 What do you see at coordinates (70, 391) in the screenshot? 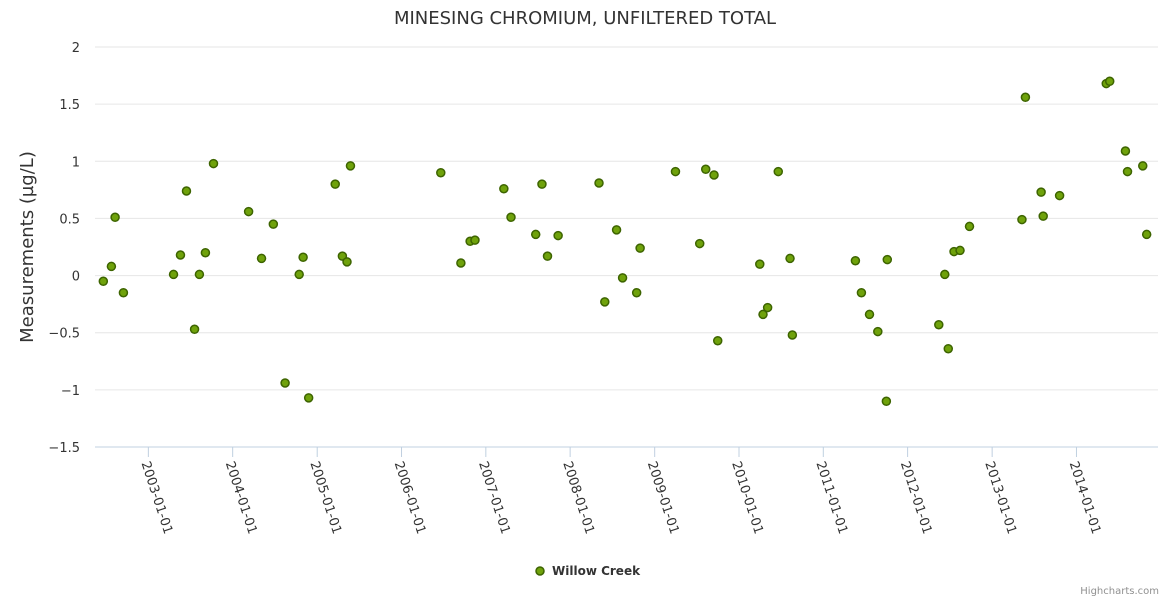
I see `y-tick-label: −1` at bounding box center [70, 391].